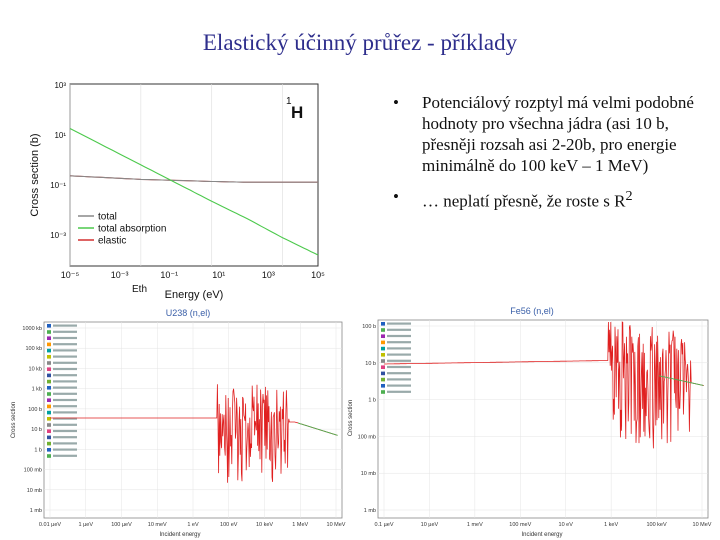 The height and width of the screenshot is (540, 720). What do you see at coordinates (318, 275) in the screenshot?
I see `x-tick-label: 10⁵` at bounding box center [318, 275].